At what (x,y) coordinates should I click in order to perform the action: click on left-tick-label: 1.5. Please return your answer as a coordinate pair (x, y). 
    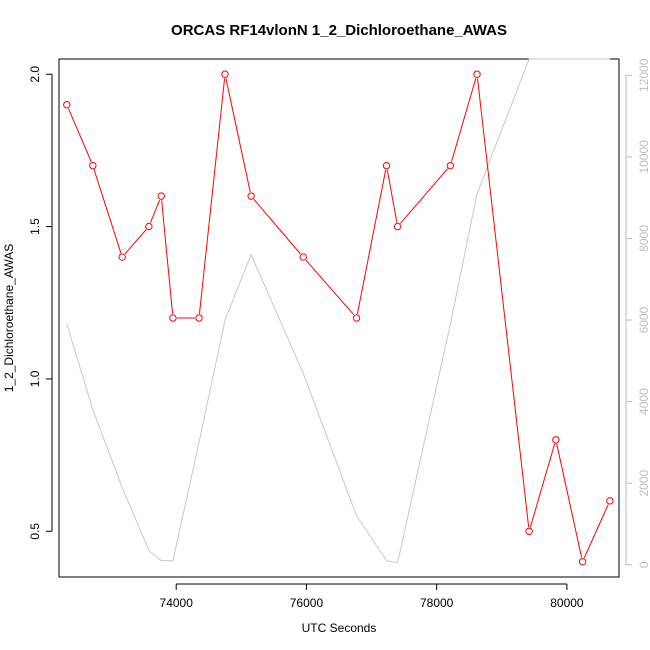
    Looking at the image, I should click on (35, 226).